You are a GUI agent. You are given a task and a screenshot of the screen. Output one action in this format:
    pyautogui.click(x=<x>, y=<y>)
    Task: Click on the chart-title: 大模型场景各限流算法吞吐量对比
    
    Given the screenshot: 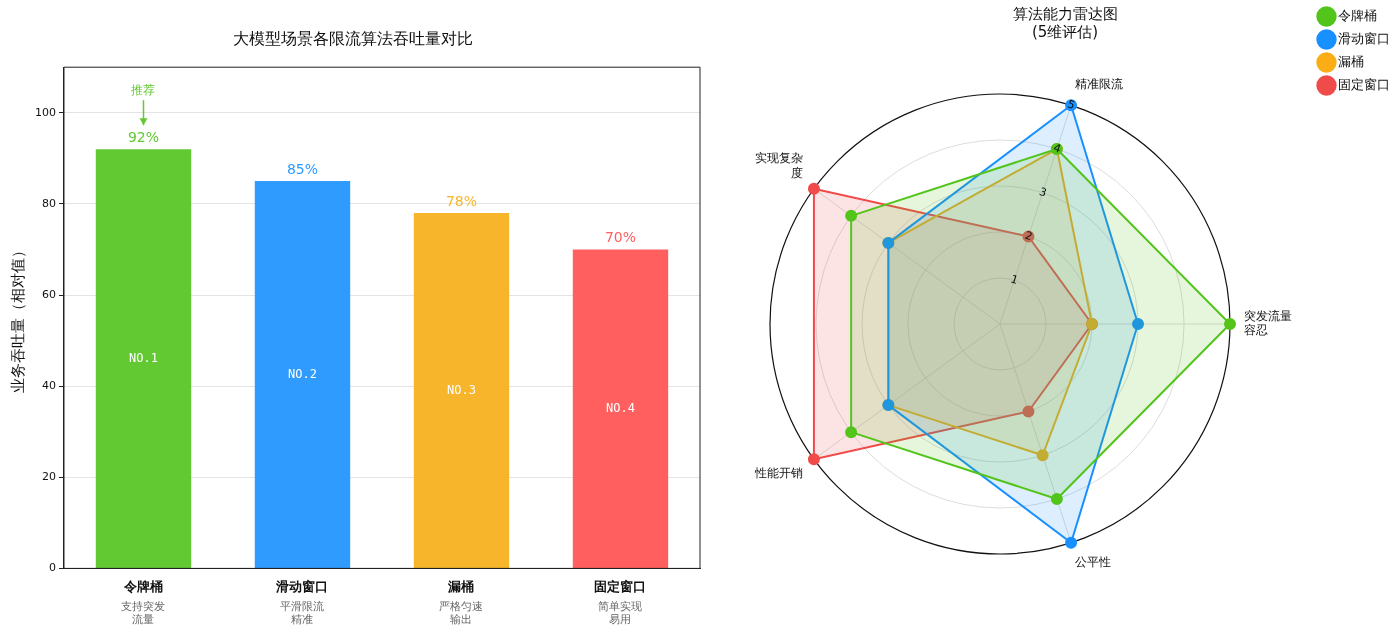 What is the action you would take?
    pyautogui.click(x=353, y=38)
    